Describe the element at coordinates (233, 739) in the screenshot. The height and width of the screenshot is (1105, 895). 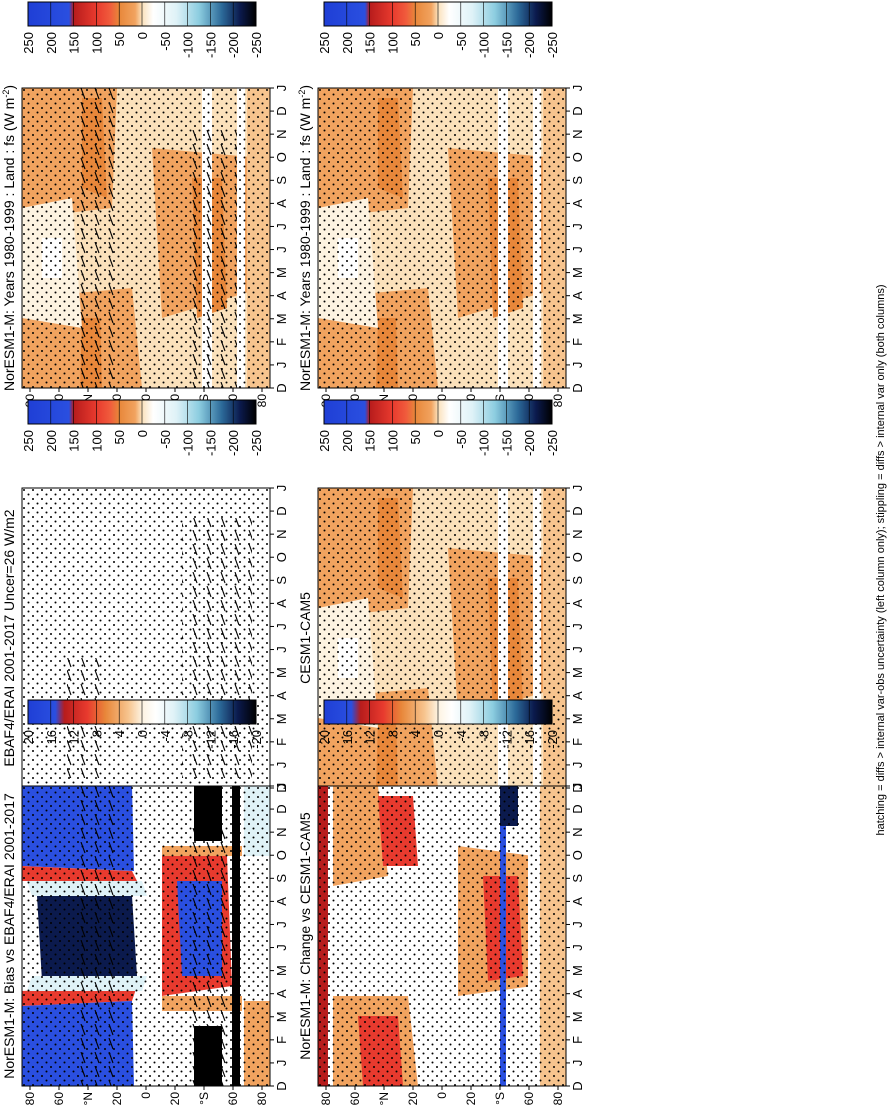
I see `colorbar-label: -16` at that location.